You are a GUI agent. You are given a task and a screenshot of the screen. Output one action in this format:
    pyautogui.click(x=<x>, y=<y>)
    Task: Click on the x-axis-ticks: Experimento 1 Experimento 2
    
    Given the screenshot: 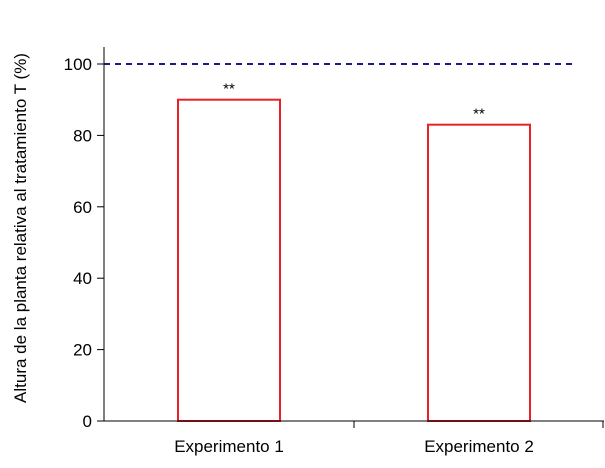 What is the action you would take?
    pyautogui.click(x=388, y=438)
    